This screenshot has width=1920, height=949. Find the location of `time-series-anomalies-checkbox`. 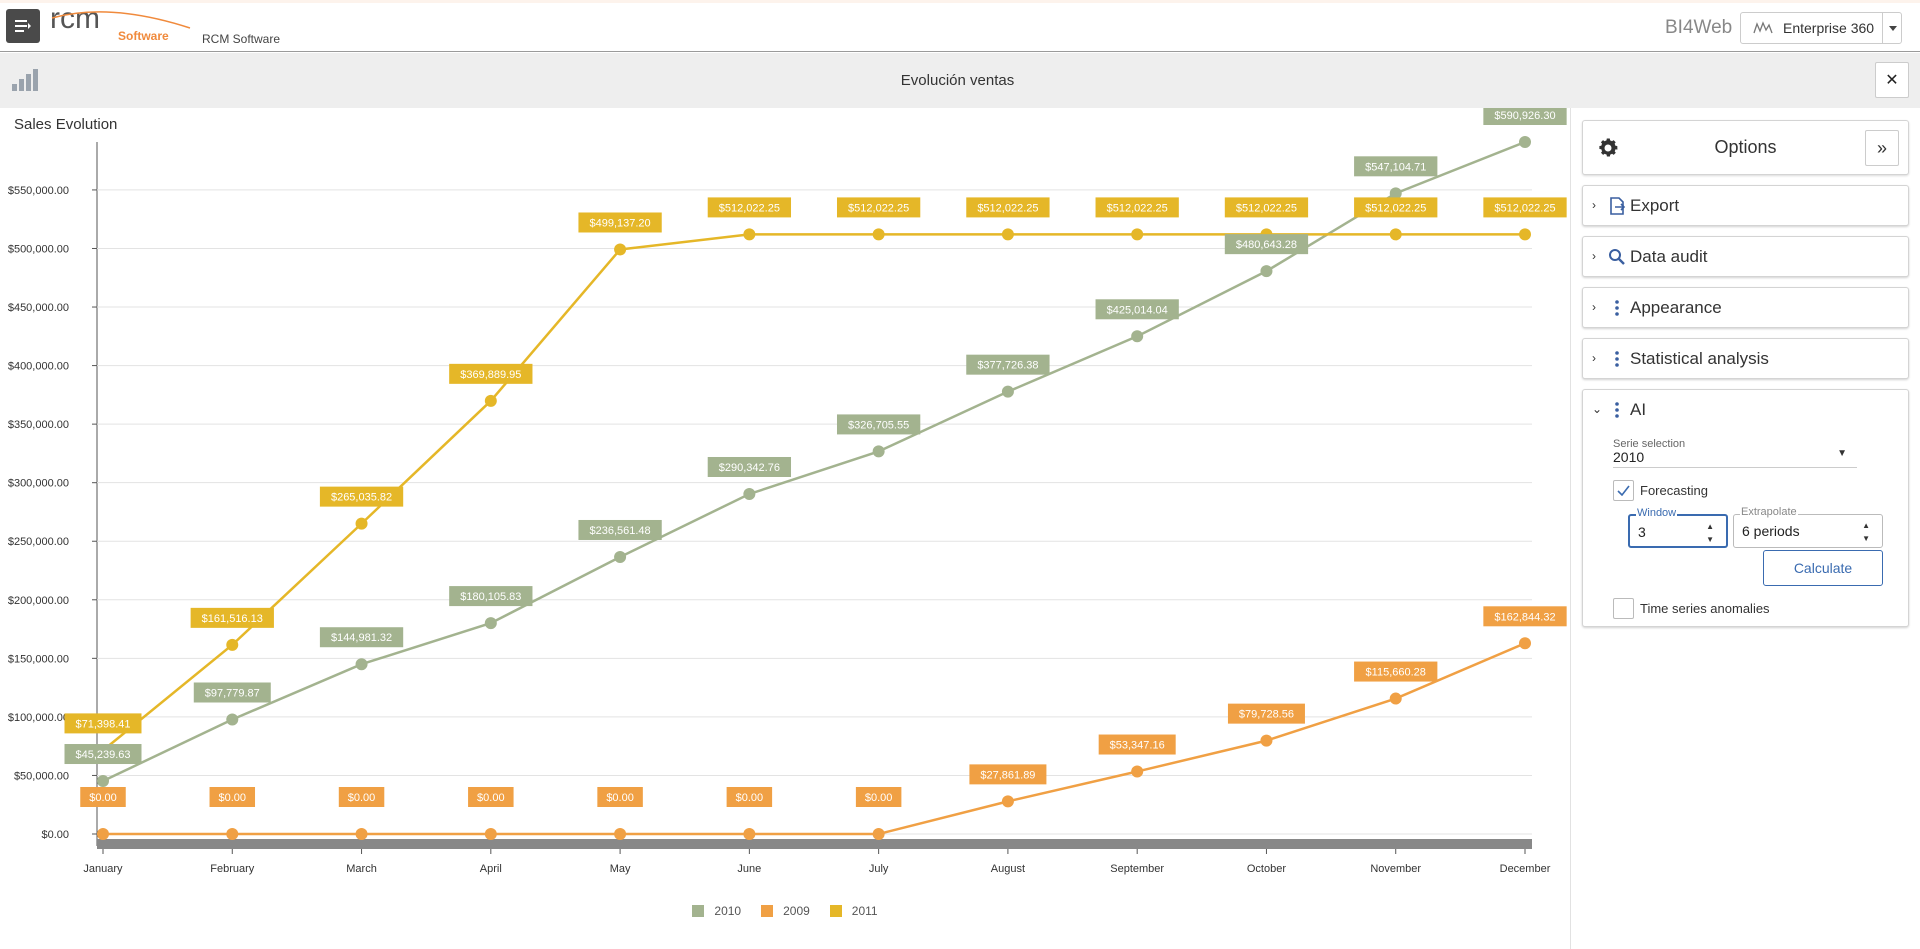

time-series-anomalies-checkbox is located at coordinates (1623, 608).